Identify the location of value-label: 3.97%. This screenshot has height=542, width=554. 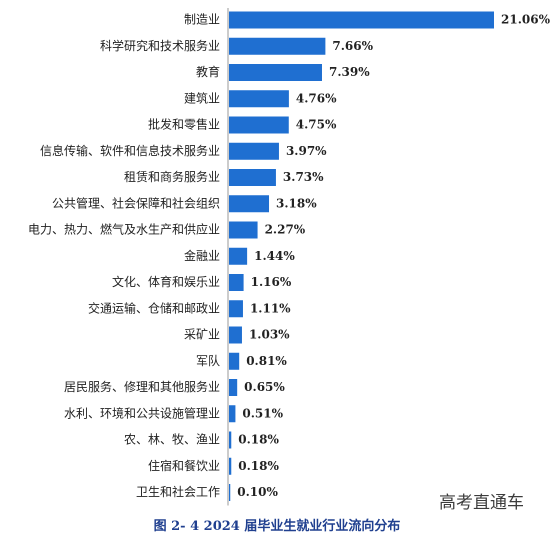
(306, 151).